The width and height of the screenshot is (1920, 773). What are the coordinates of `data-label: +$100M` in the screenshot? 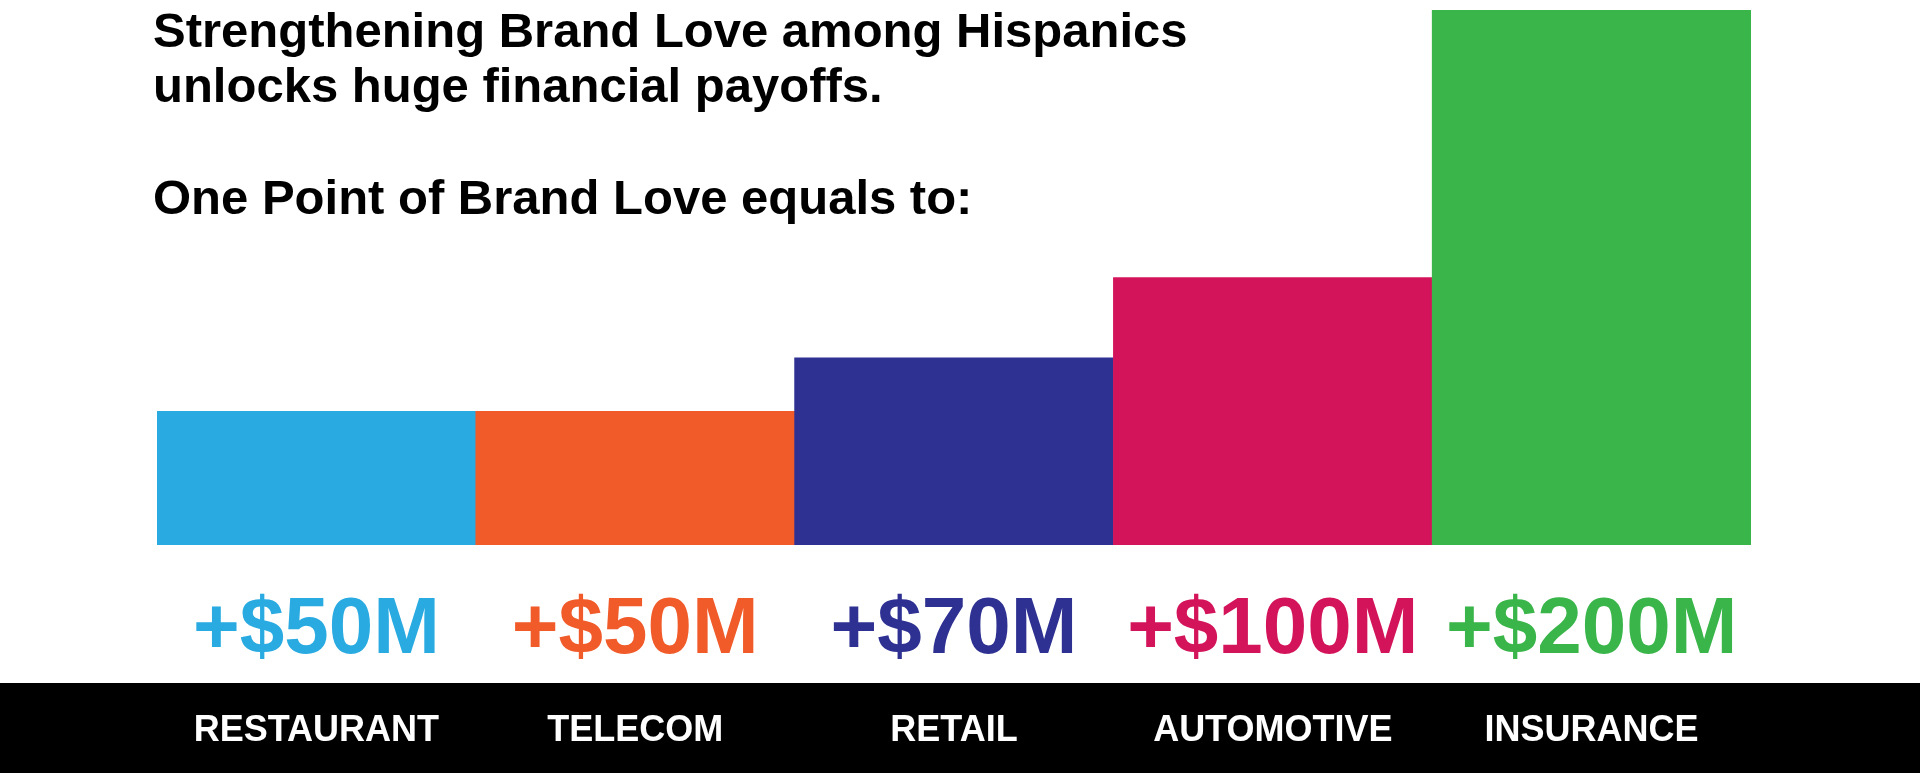 It's located at (1273, 625).